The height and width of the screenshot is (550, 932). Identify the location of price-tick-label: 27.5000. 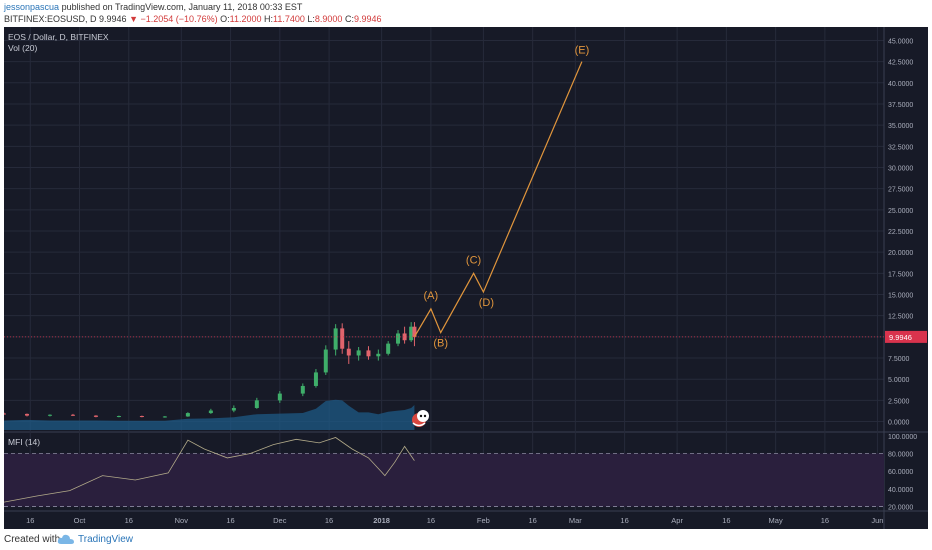
(900, 190).